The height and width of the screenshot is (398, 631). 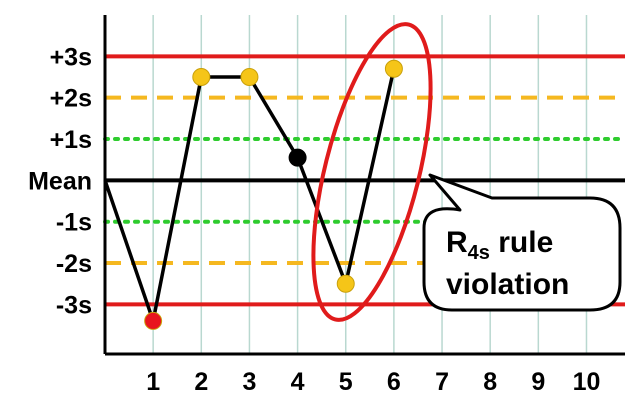 What do you see at coordinates (153, 382) in the screenshot?
I see `x-tick-label-1: 1` at bounding box center [153, 382].